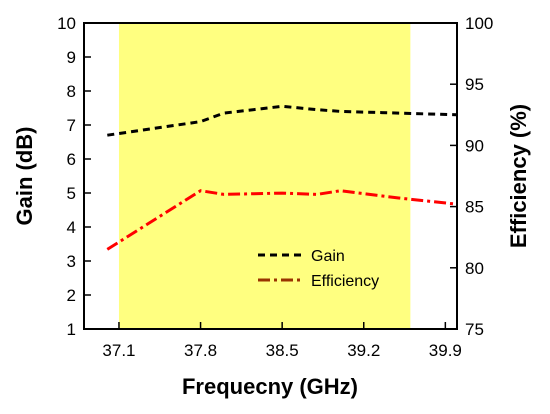 Image resolution: width=550 pixels, height=414 pixels. What do you see at coordinates (518, 176) in the screenshot?
I see `y-right-axis-title: Efficiency (%)` at bounding box center [518, 176].